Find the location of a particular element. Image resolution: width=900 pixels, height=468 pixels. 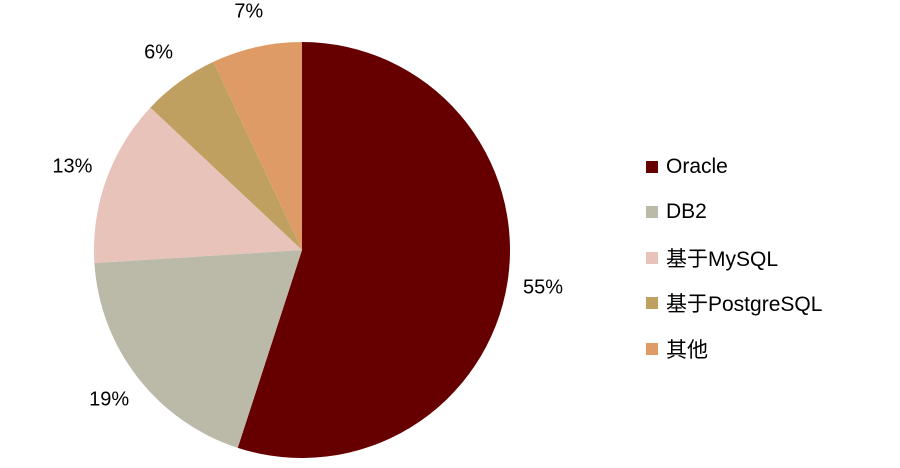

data-label-4: 7% is located at coordinates (249, 11).